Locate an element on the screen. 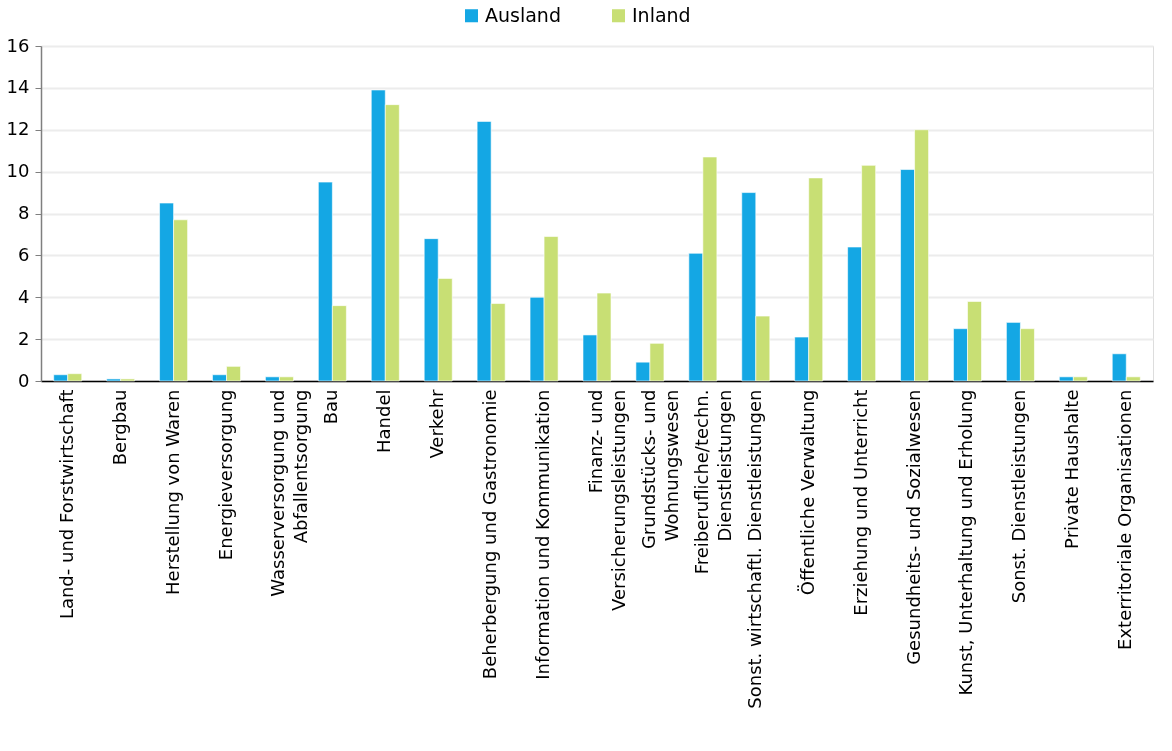  y-tick-label: 14 is located at coordinates (18, 87).